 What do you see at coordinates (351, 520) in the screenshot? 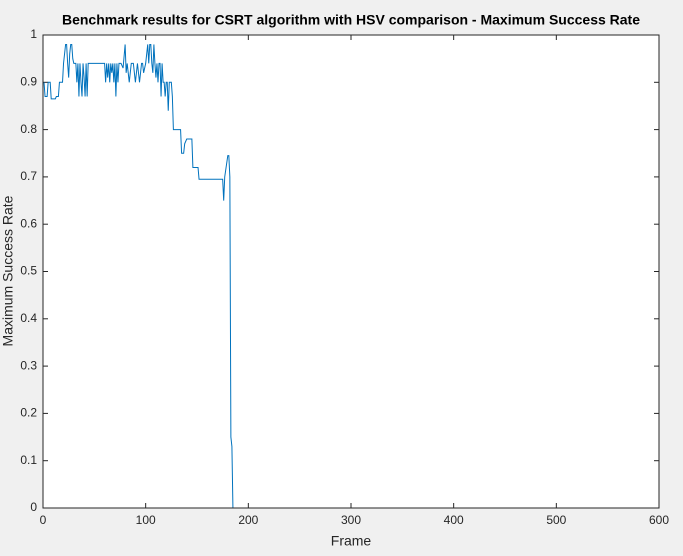
I see `x-tick-label: 300` at bounding box center [351, 520].